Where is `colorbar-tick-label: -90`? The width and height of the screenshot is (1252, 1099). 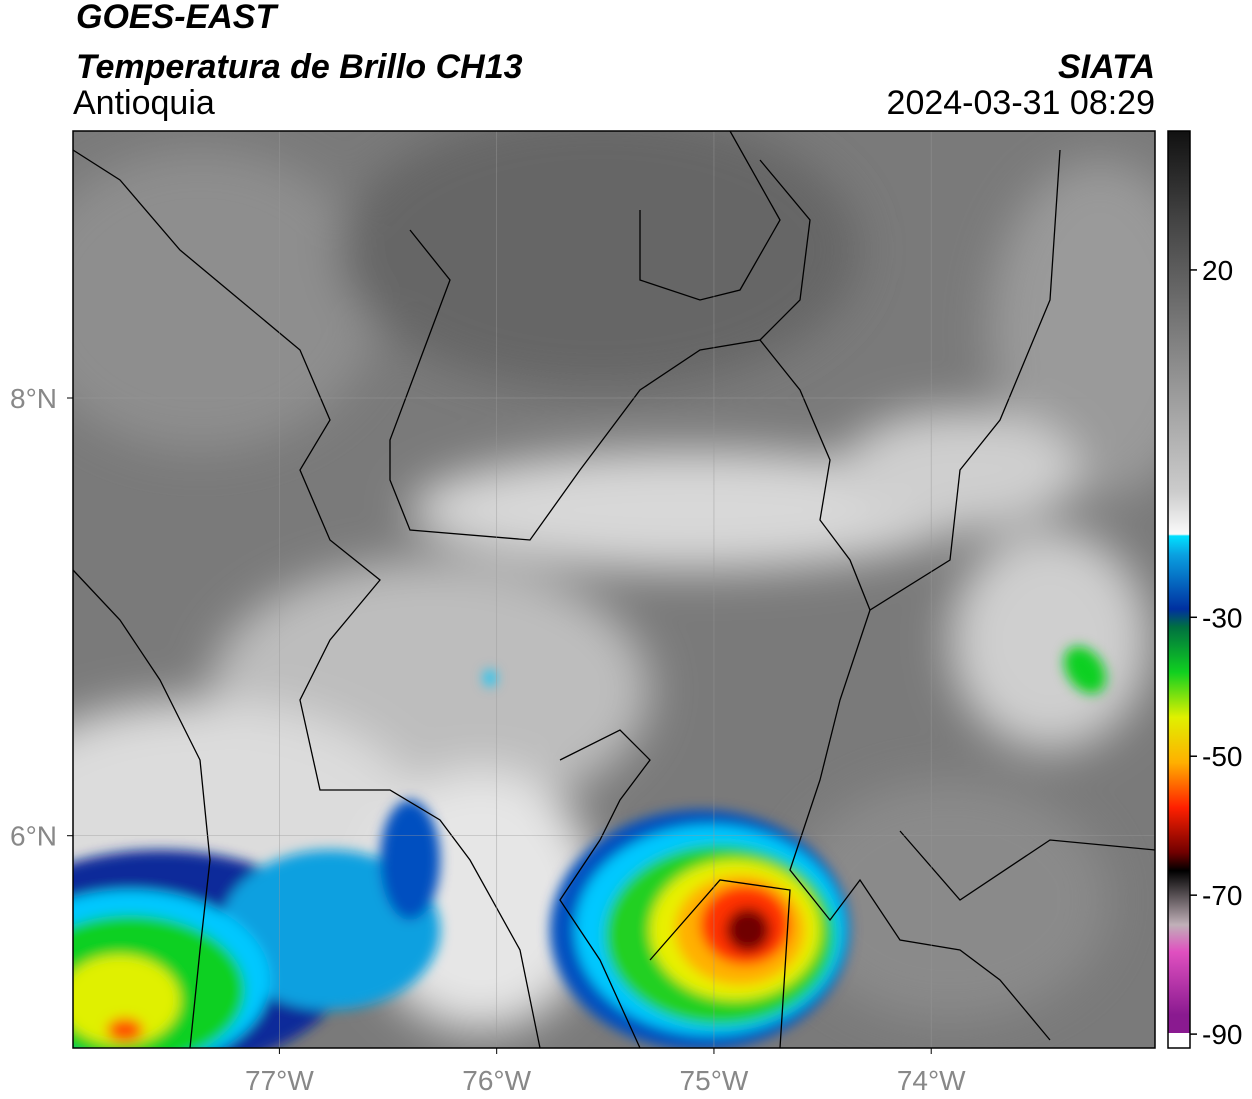
colorbar-tick-label: -90 is located at coordinates (1222, 1034).